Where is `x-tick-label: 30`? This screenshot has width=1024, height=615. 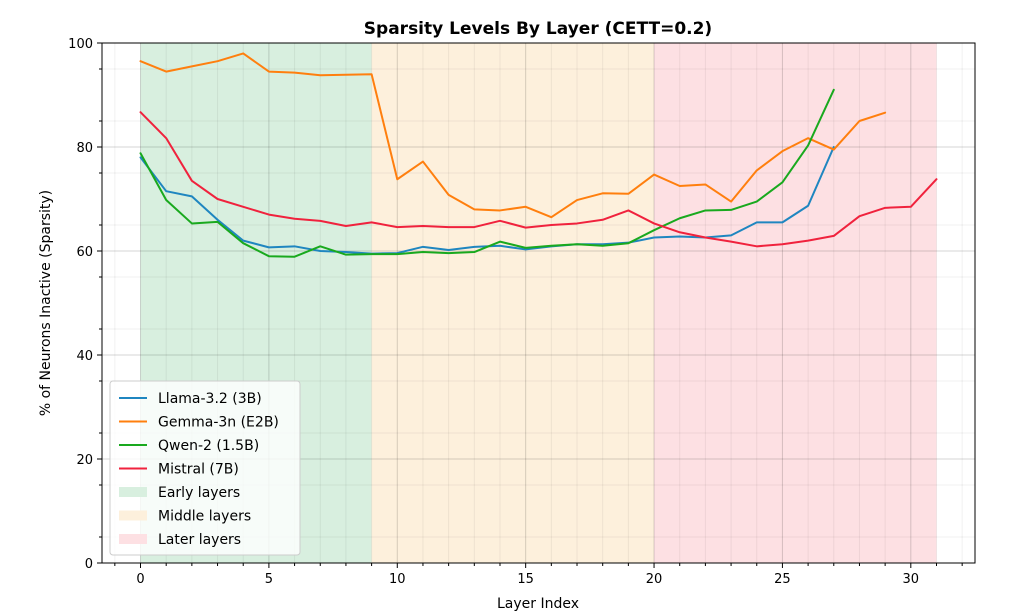
x-tick-label: 30 is located at coordinates (911, 579).